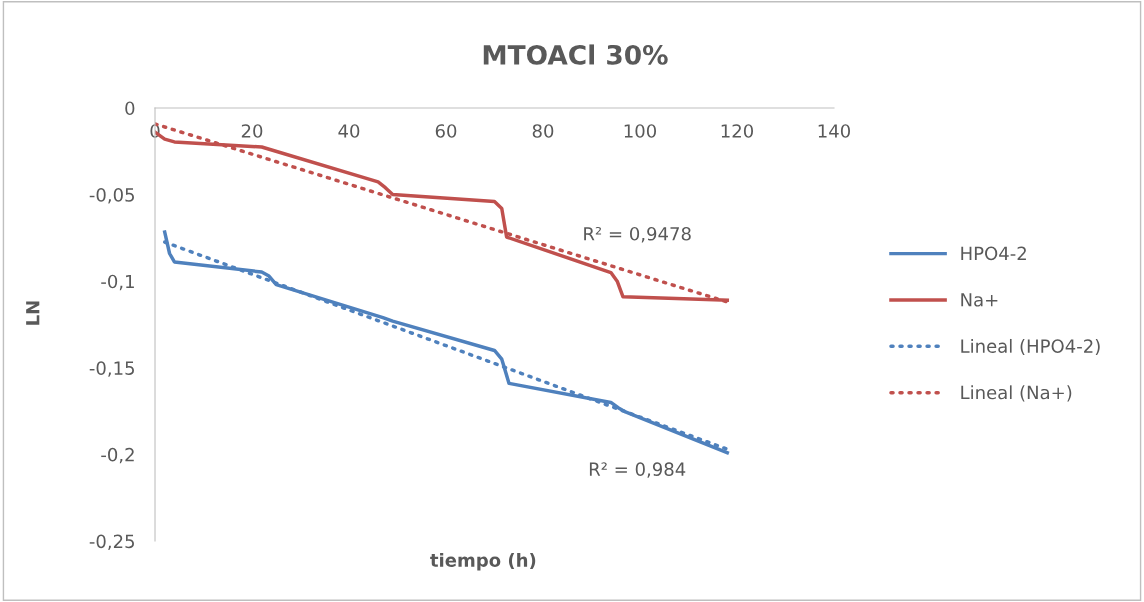  I want to click on x-tick-label: 80, so click(543, 131).